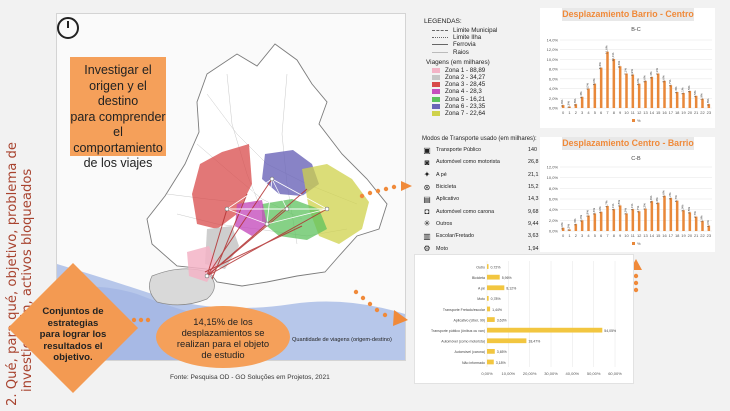 This screenshot has width=730, height=411. What do you see at coordinates (620, 112) in the screenshot?
I see `x-tick-label: 9` at bounding box center [620, 112].